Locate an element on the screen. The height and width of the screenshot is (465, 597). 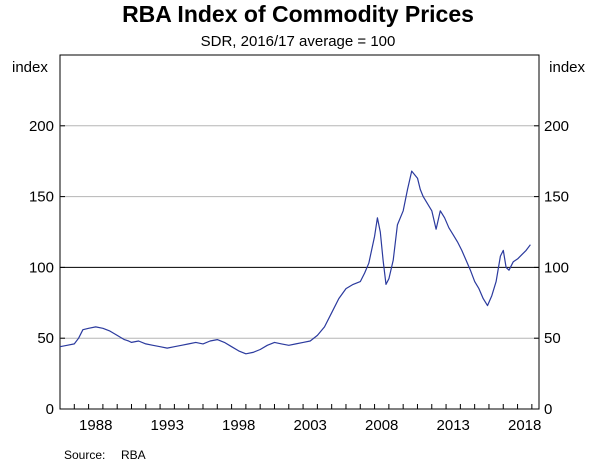
source-value: RBA is located at coordinates (133, 455).